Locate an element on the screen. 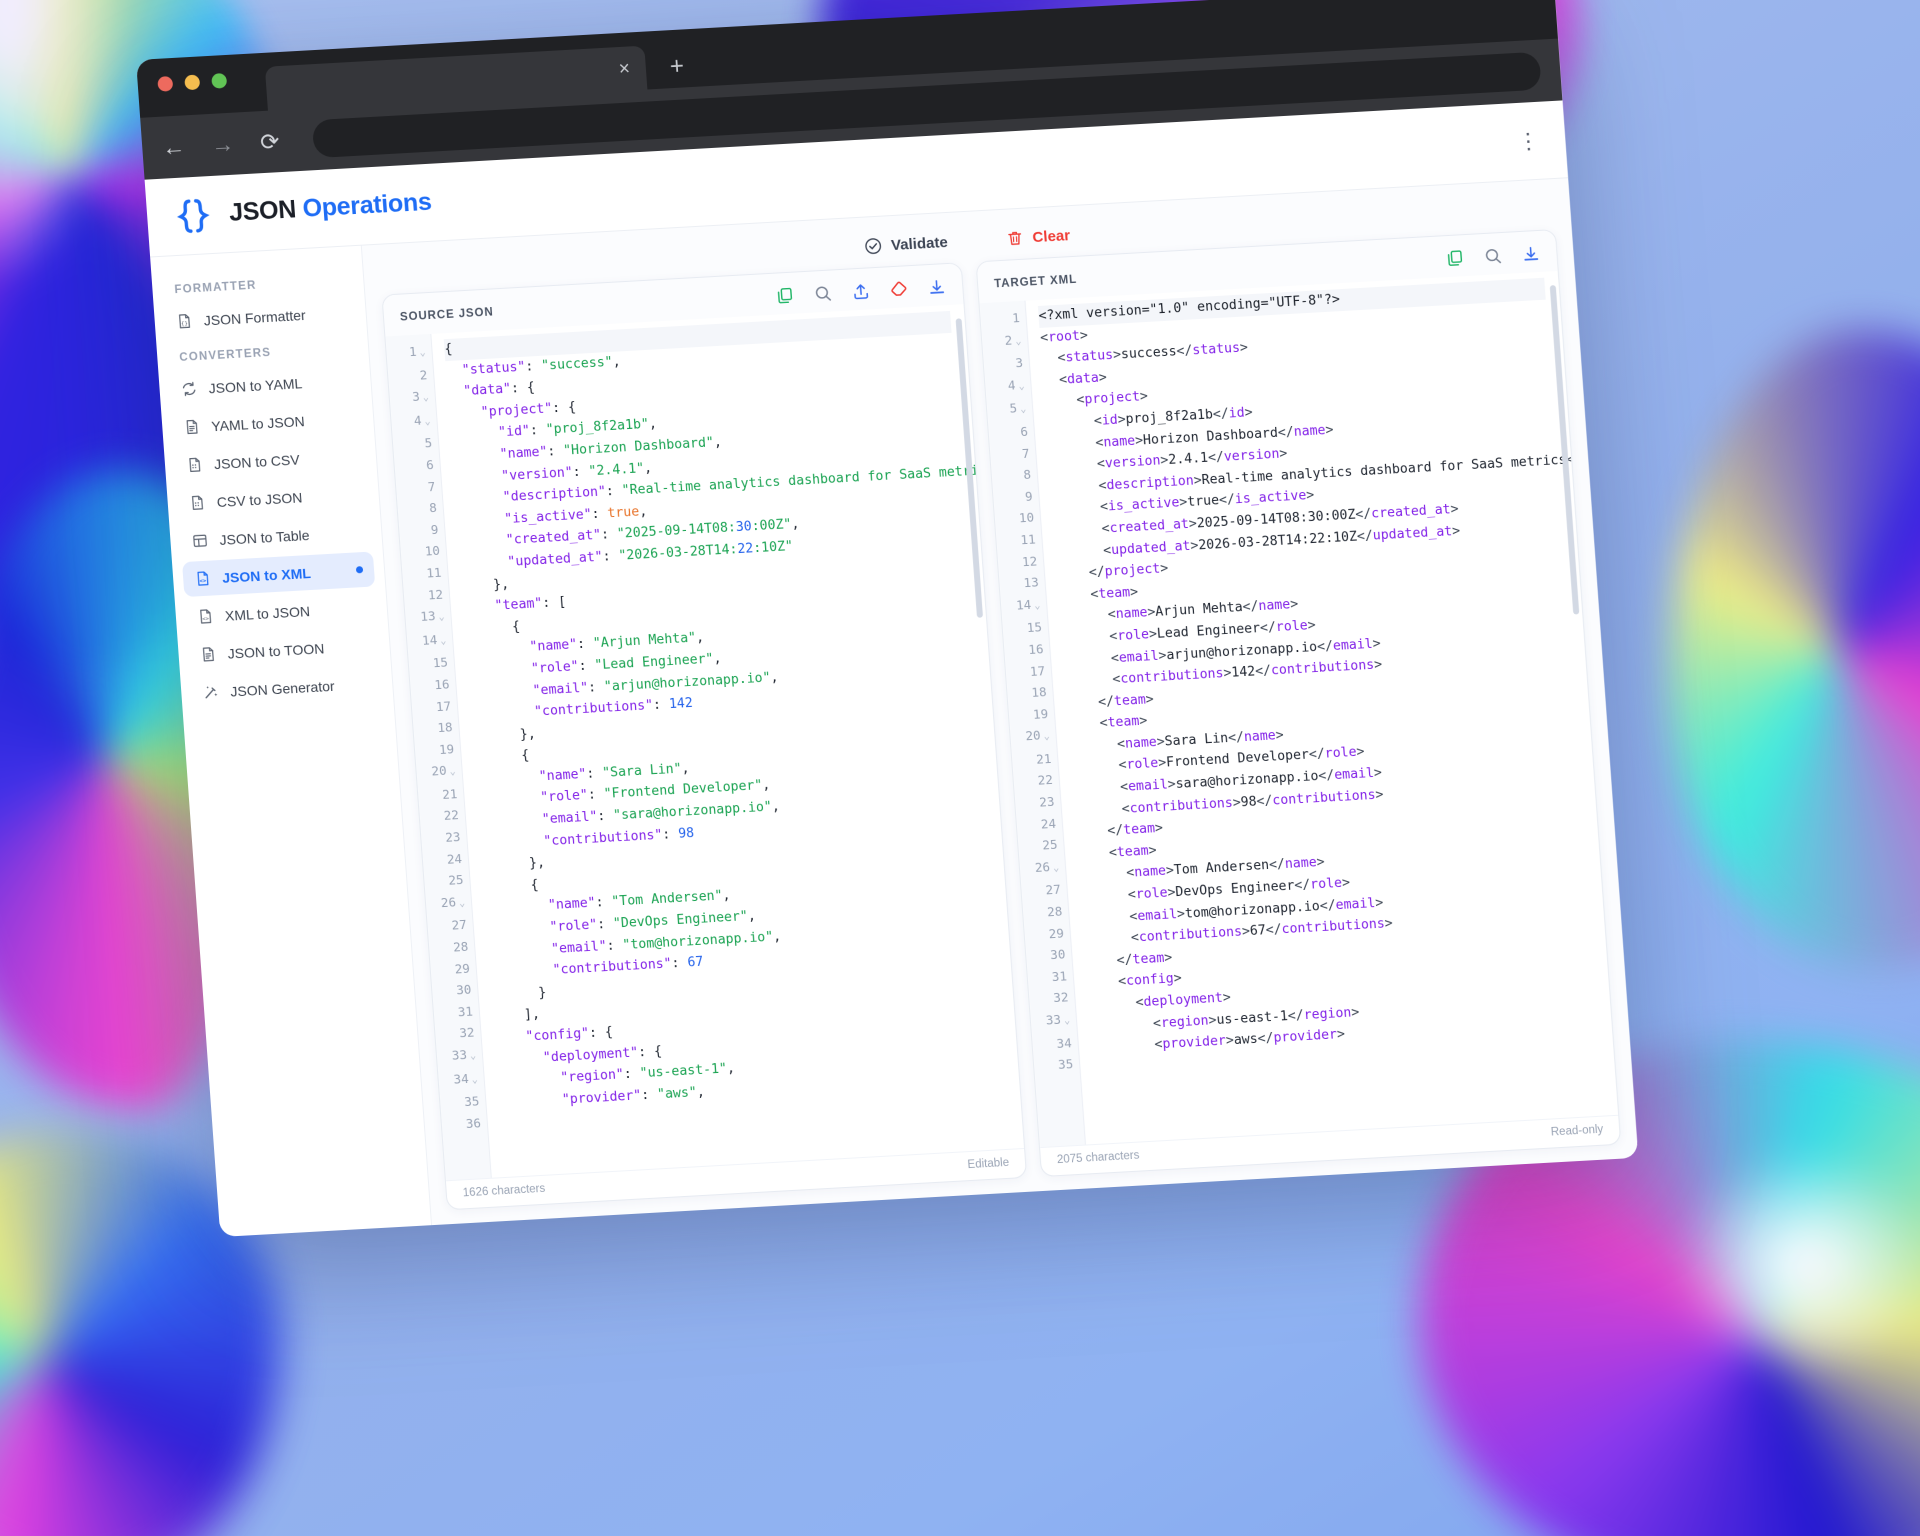 This screenshot has height=1536, width=1920. source-pane-title: SOURCE JSON is located at coordinates (446, 314).